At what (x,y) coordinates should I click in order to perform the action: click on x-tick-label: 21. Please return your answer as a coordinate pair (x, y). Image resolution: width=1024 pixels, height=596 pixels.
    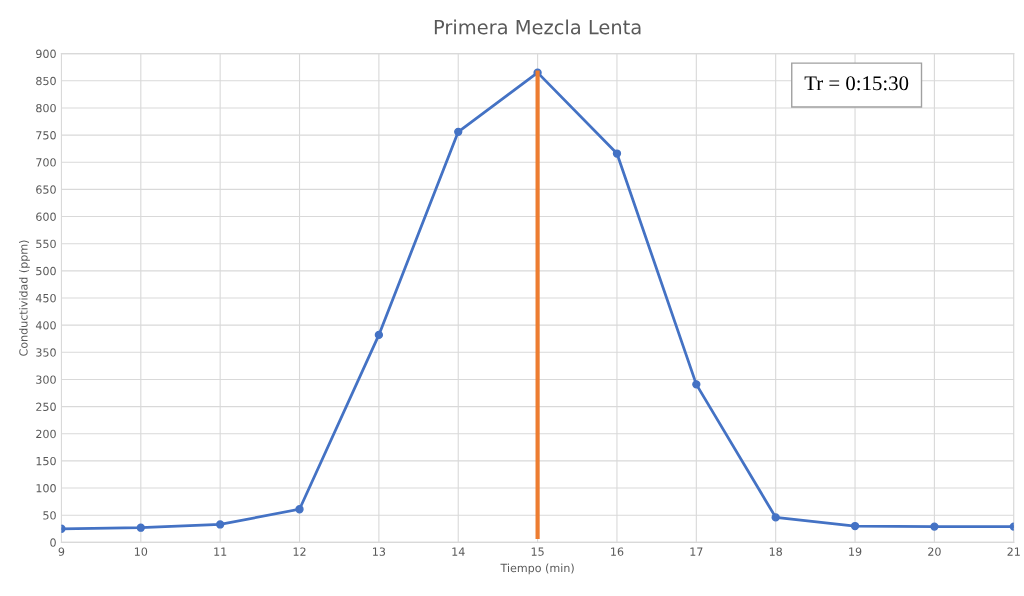
    Looking at the image, I should click on (1013, 551).